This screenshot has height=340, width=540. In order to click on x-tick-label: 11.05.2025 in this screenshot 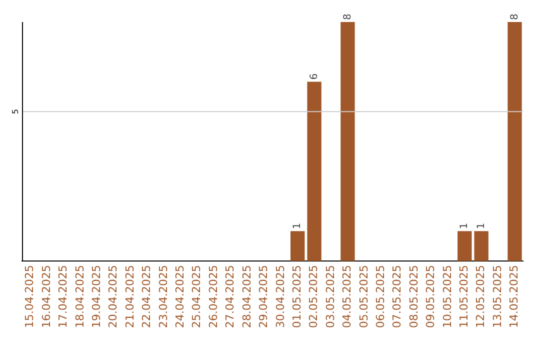, I will do `click(463, 296)`.